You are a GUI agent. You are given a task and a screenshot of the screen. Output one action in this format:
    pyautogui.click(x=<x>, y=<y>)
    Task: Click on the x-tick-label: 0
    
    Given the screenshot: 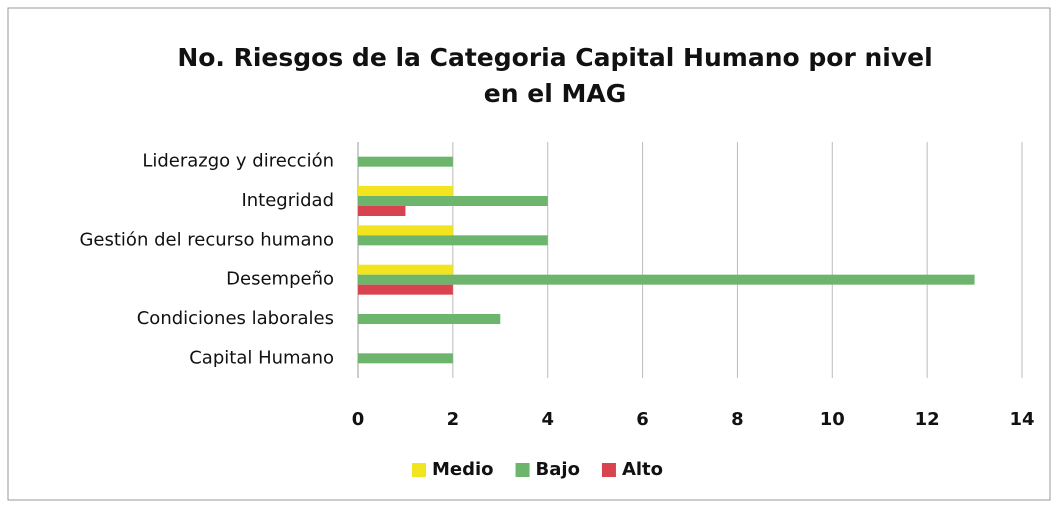 What is the action you would take?
    pyautogui.click(x=358, y=419)
    